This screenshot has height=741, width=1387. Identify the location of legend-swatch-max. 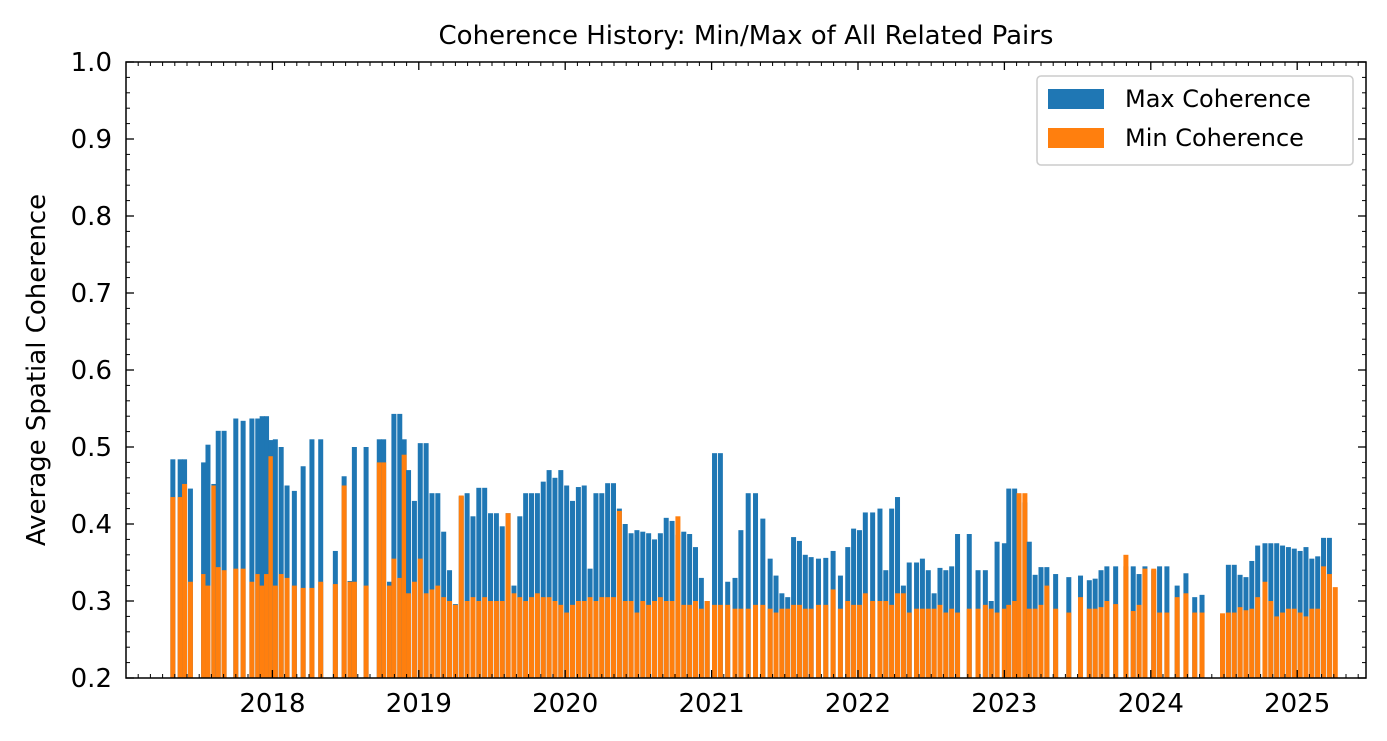
(1076, 99).